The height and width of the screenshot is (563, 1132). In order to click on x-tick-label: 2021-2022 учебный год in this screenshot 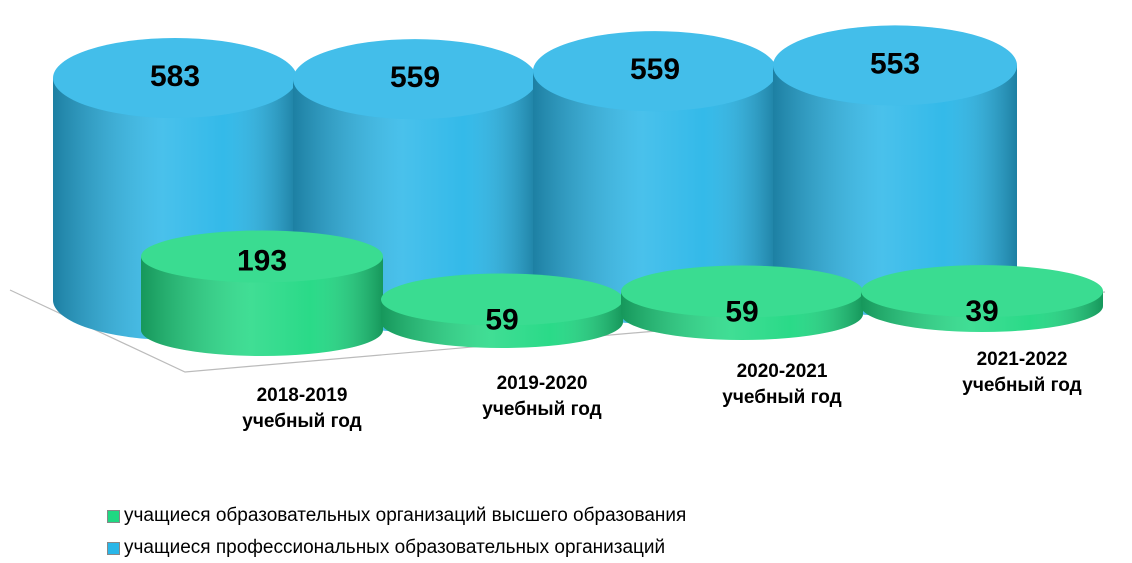, I will do `click(1022, 372)`.